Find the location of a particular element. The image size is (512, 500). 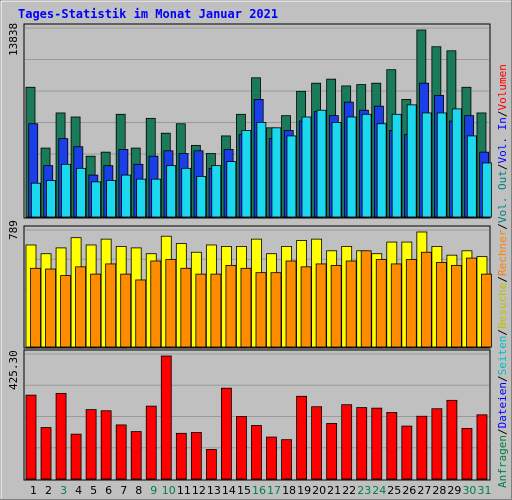

x-tick-label: 18 is located at coordinates (289, 490).